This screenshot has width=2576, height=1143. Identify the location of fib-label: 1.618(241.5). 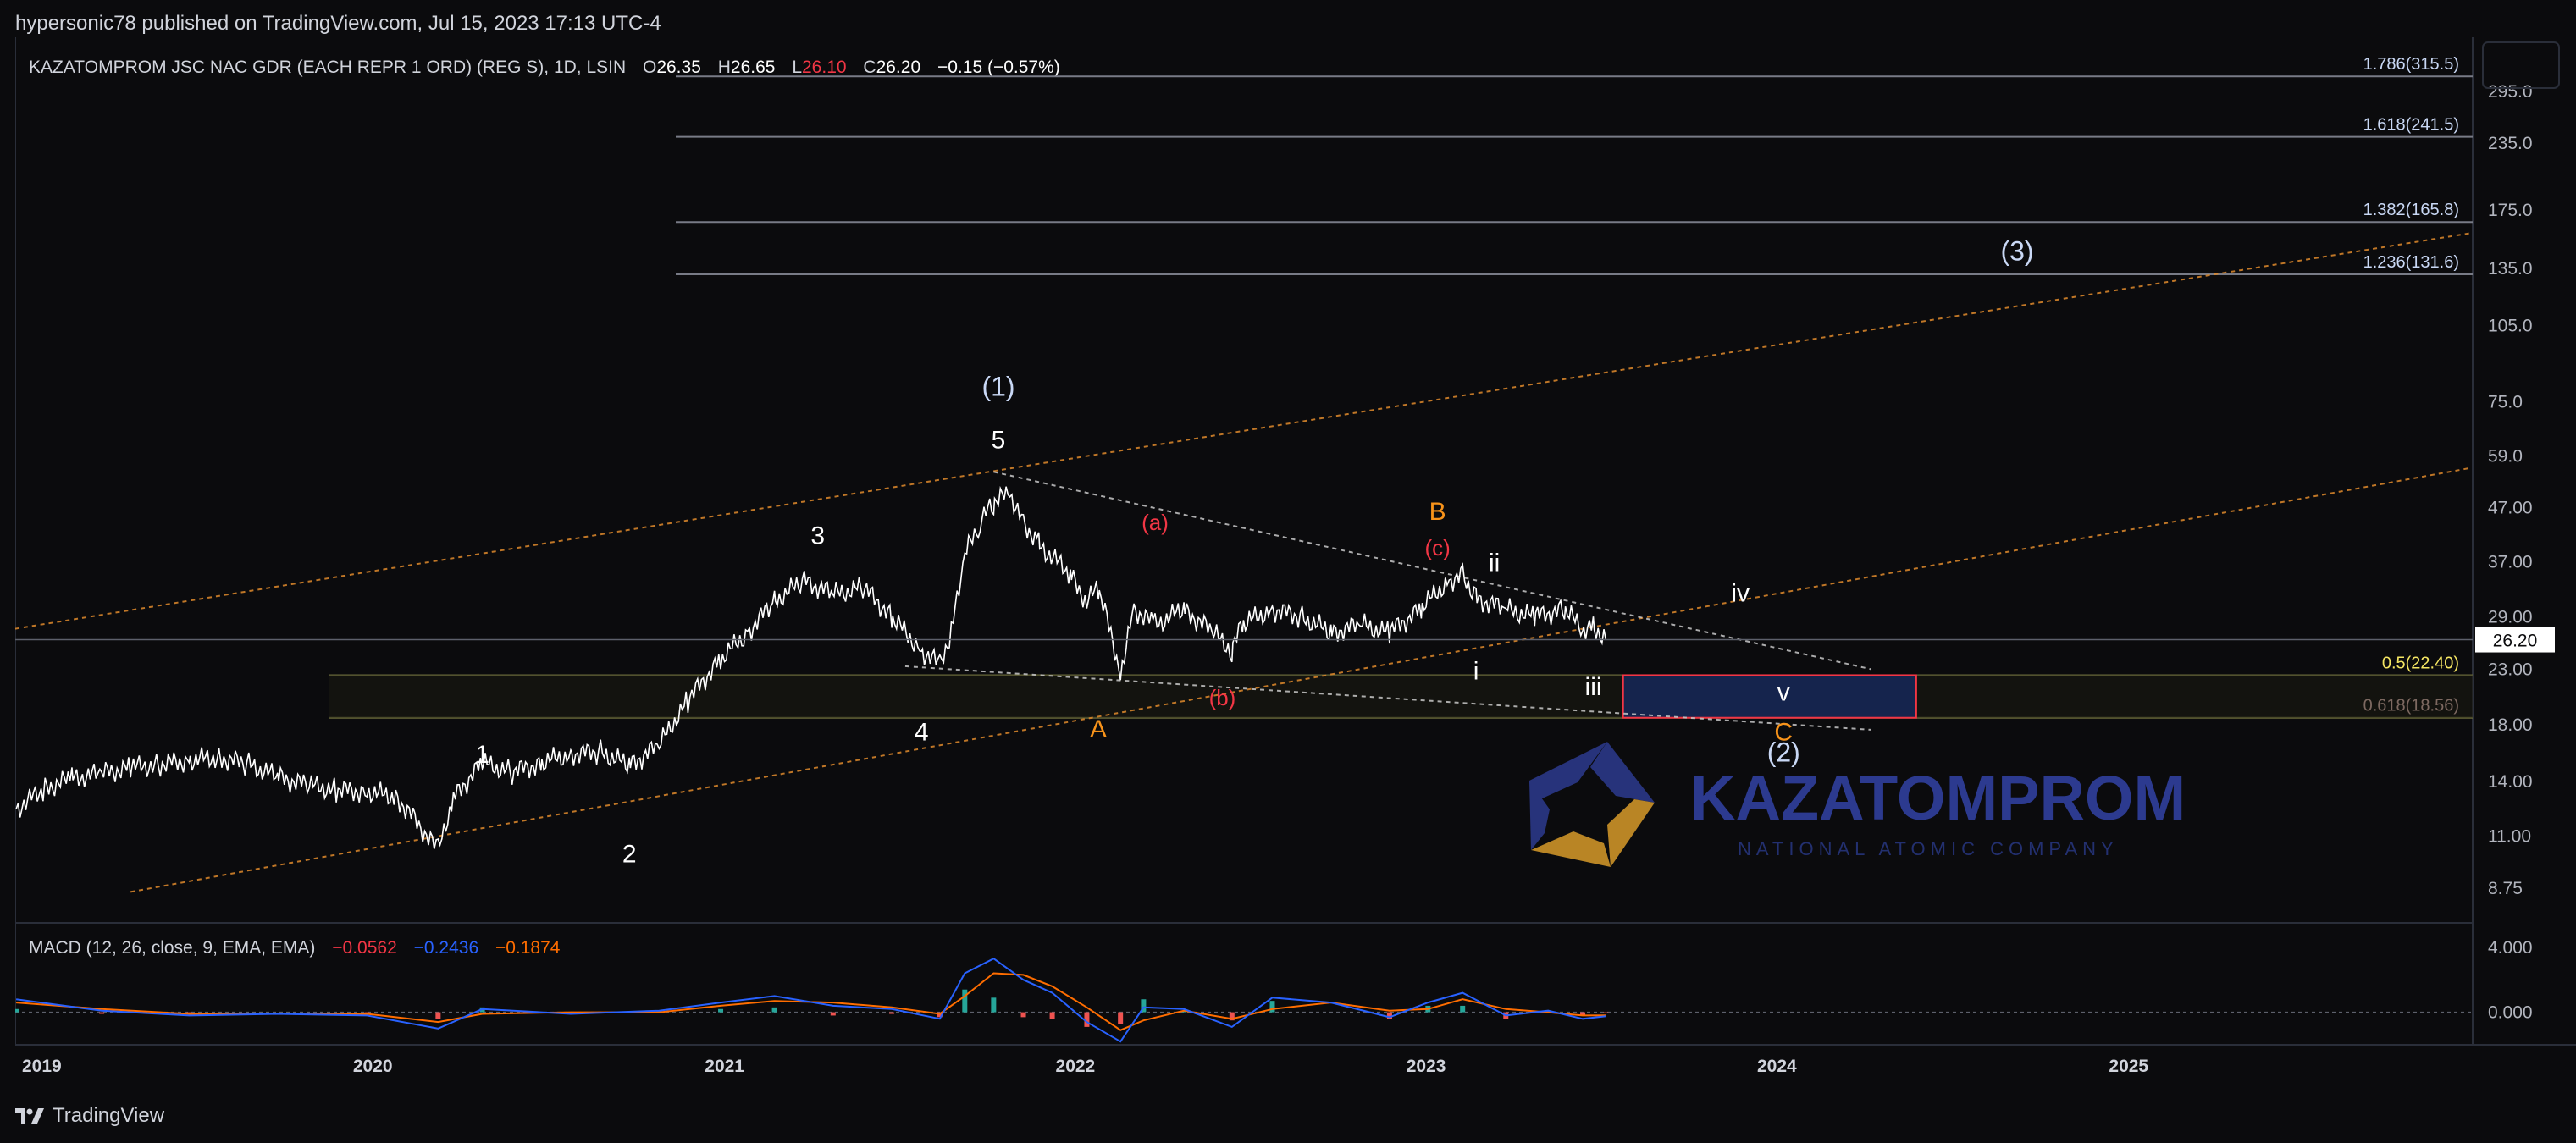
(2411, 125).